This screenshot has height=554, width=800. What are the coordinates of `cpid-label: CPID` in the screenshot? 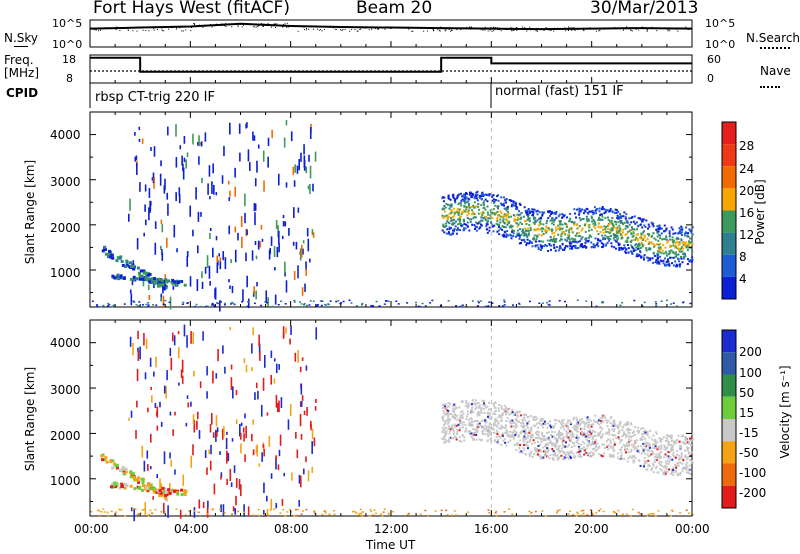 It's located at (22, 93).